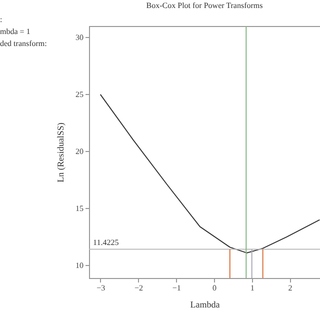  Describe the element at coordinates (61, 152) in the screenshot. I see `y-axis-title: Ln (ResidualSS)` at that location.